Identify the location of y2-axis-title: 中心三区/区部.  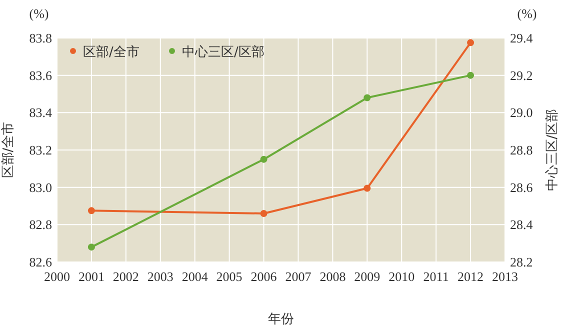
(552, 150).